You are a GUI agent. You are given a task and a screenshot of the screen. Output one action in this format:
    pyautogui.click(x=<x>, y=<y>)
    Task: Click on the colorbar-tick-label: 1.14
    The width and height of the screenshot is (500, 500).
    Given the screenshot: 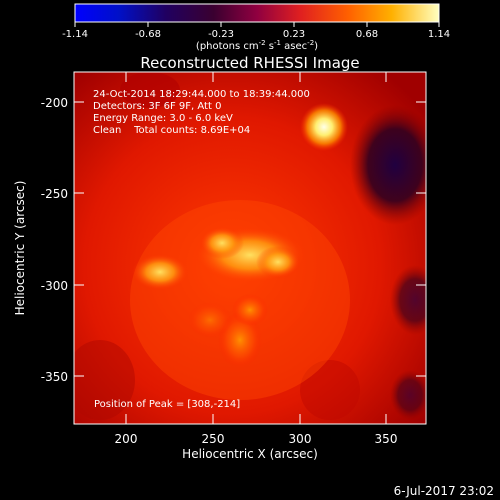 What is the action you would take?
    pyautogui.click(x=439, y=34)
    